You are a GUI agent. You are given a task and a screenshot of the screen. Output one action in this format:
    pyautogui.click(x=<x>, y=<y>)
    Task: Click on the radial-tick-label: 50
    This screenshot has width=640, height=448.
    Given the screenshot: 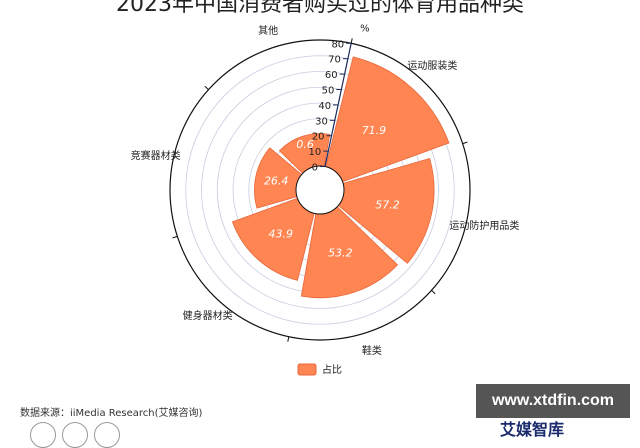 What is the action you would take?
    pyautogui.click(x=328, y=90)
    